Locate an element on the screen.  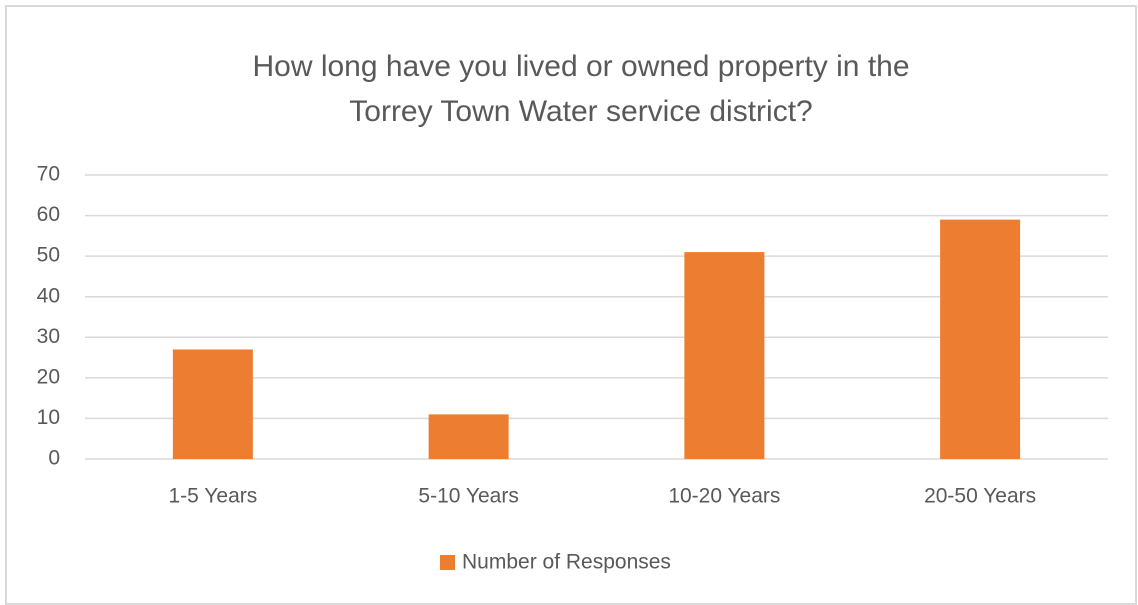
y-tick-label: 70 is located at coordinates (48, 174).